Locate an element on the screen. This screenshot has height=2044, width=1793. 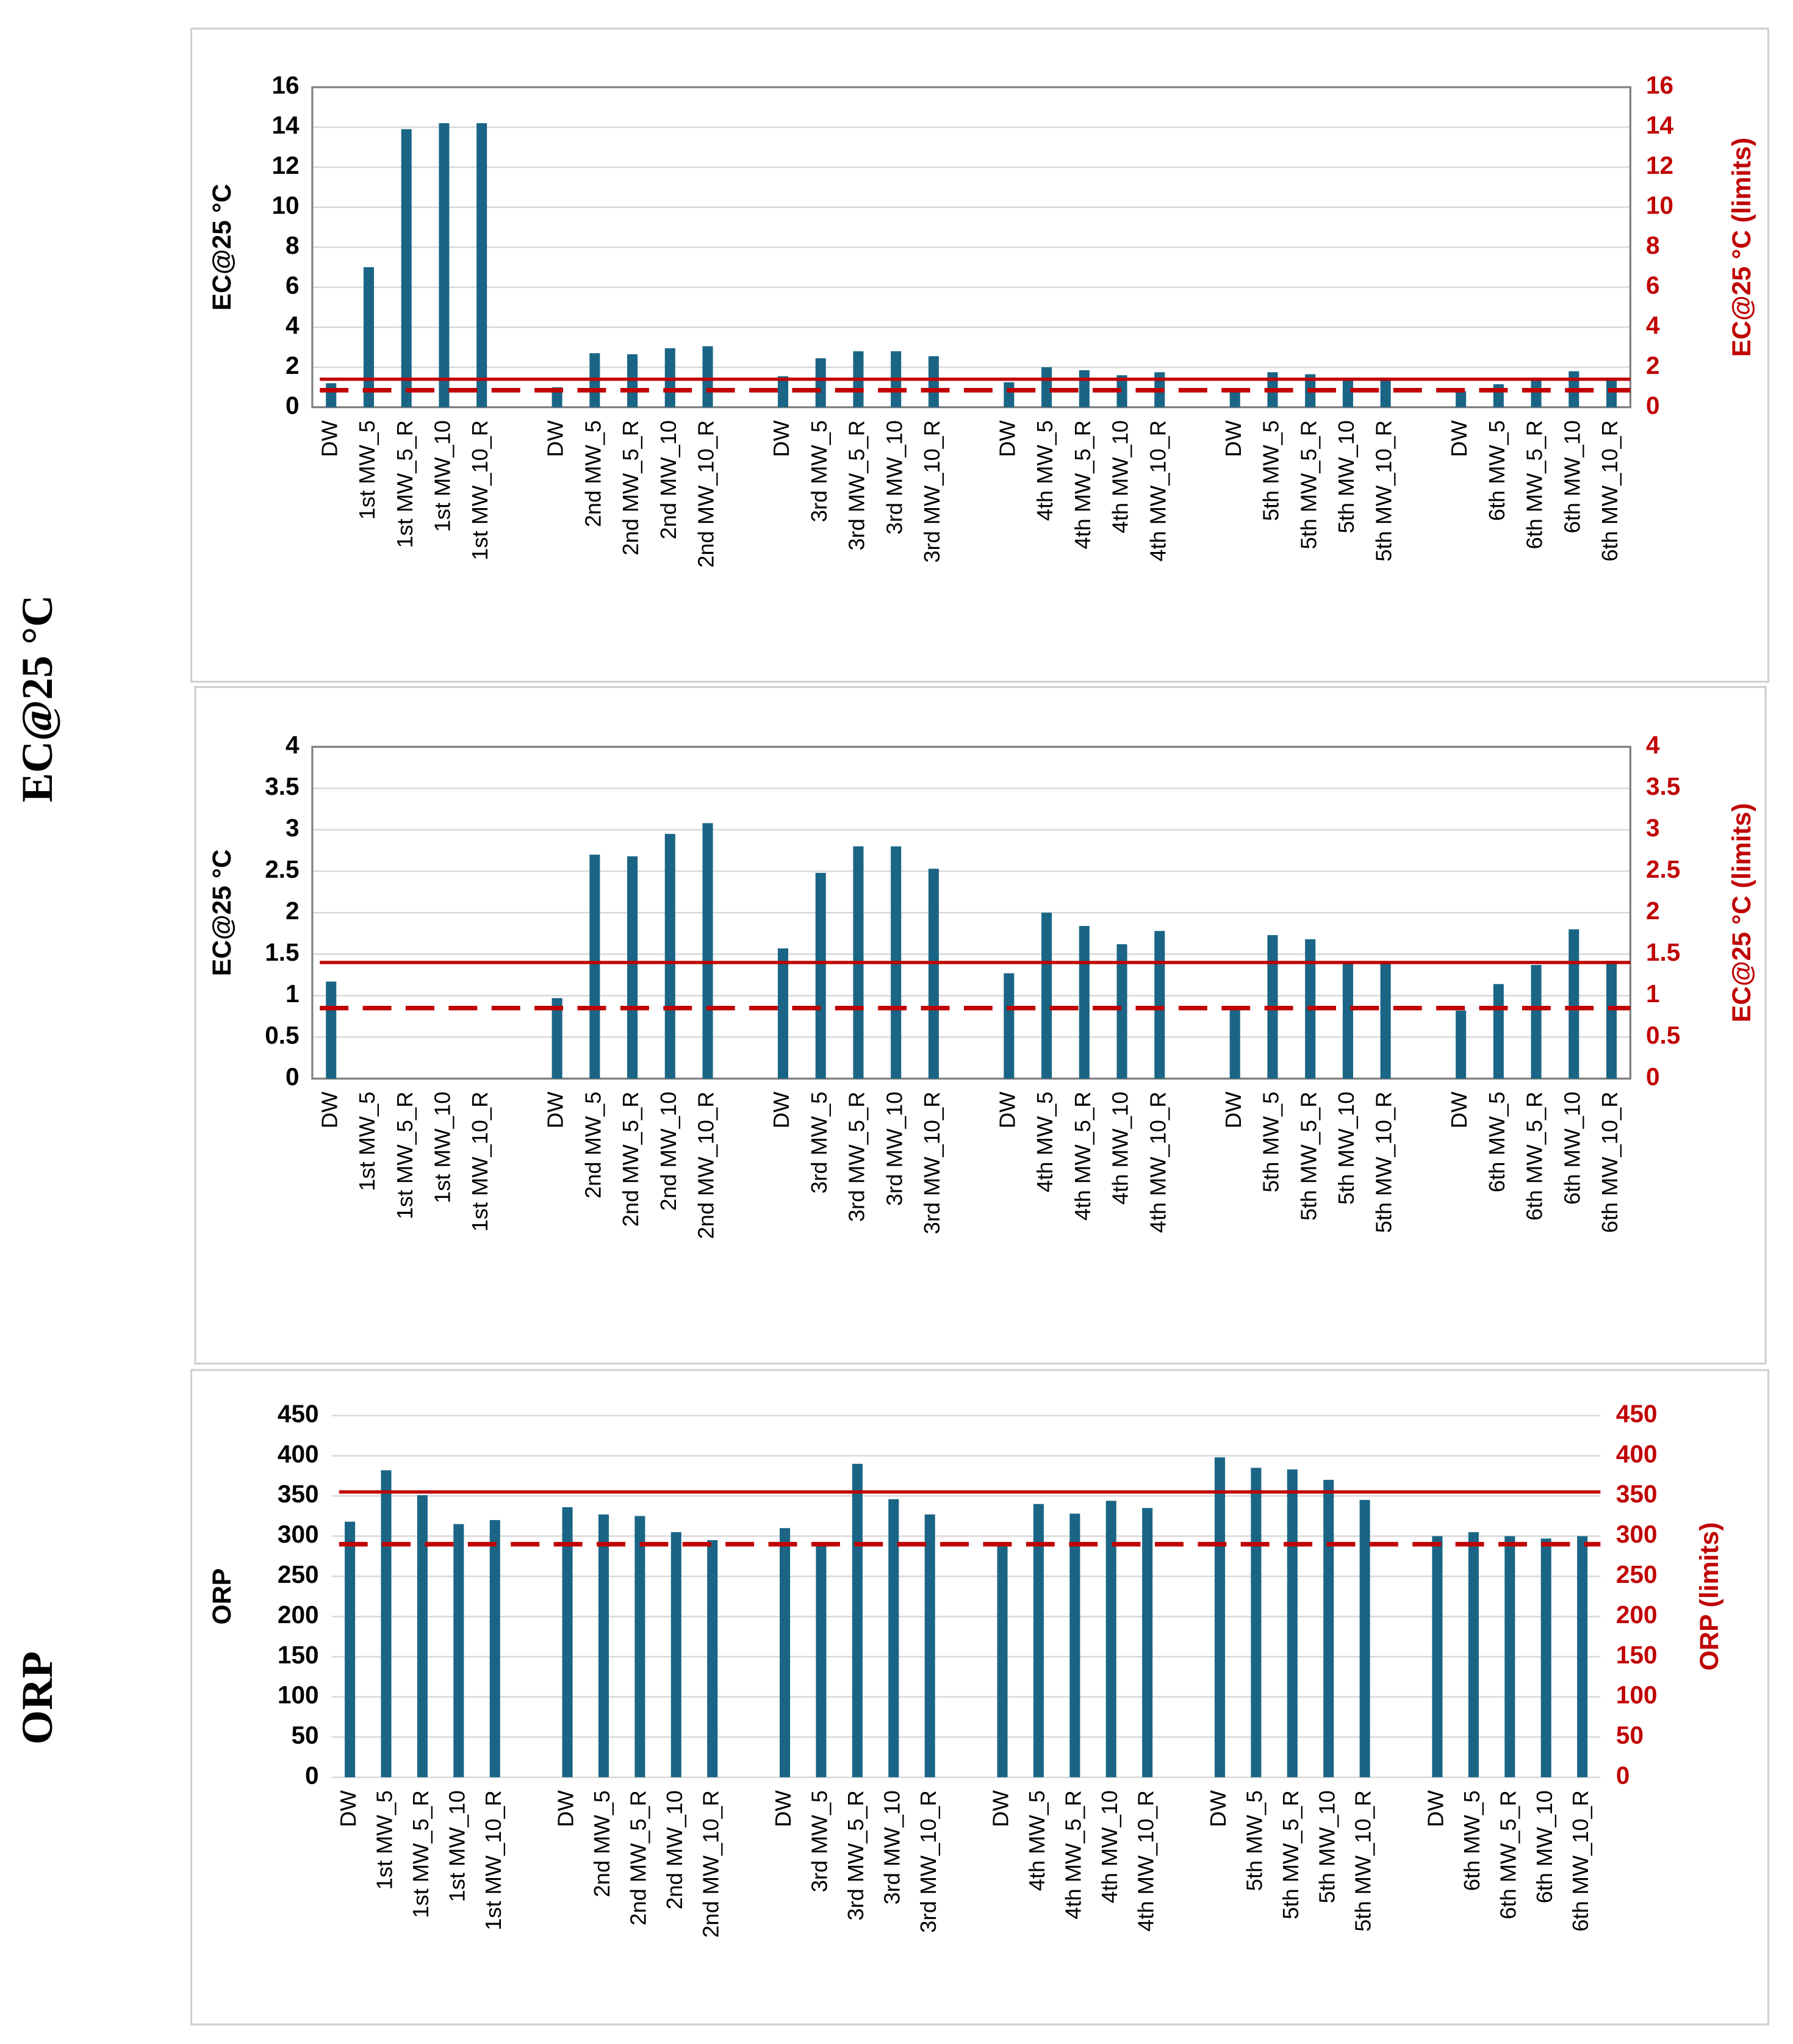
y2-tick-label: 250 is located at coordinates (1637, 1574).